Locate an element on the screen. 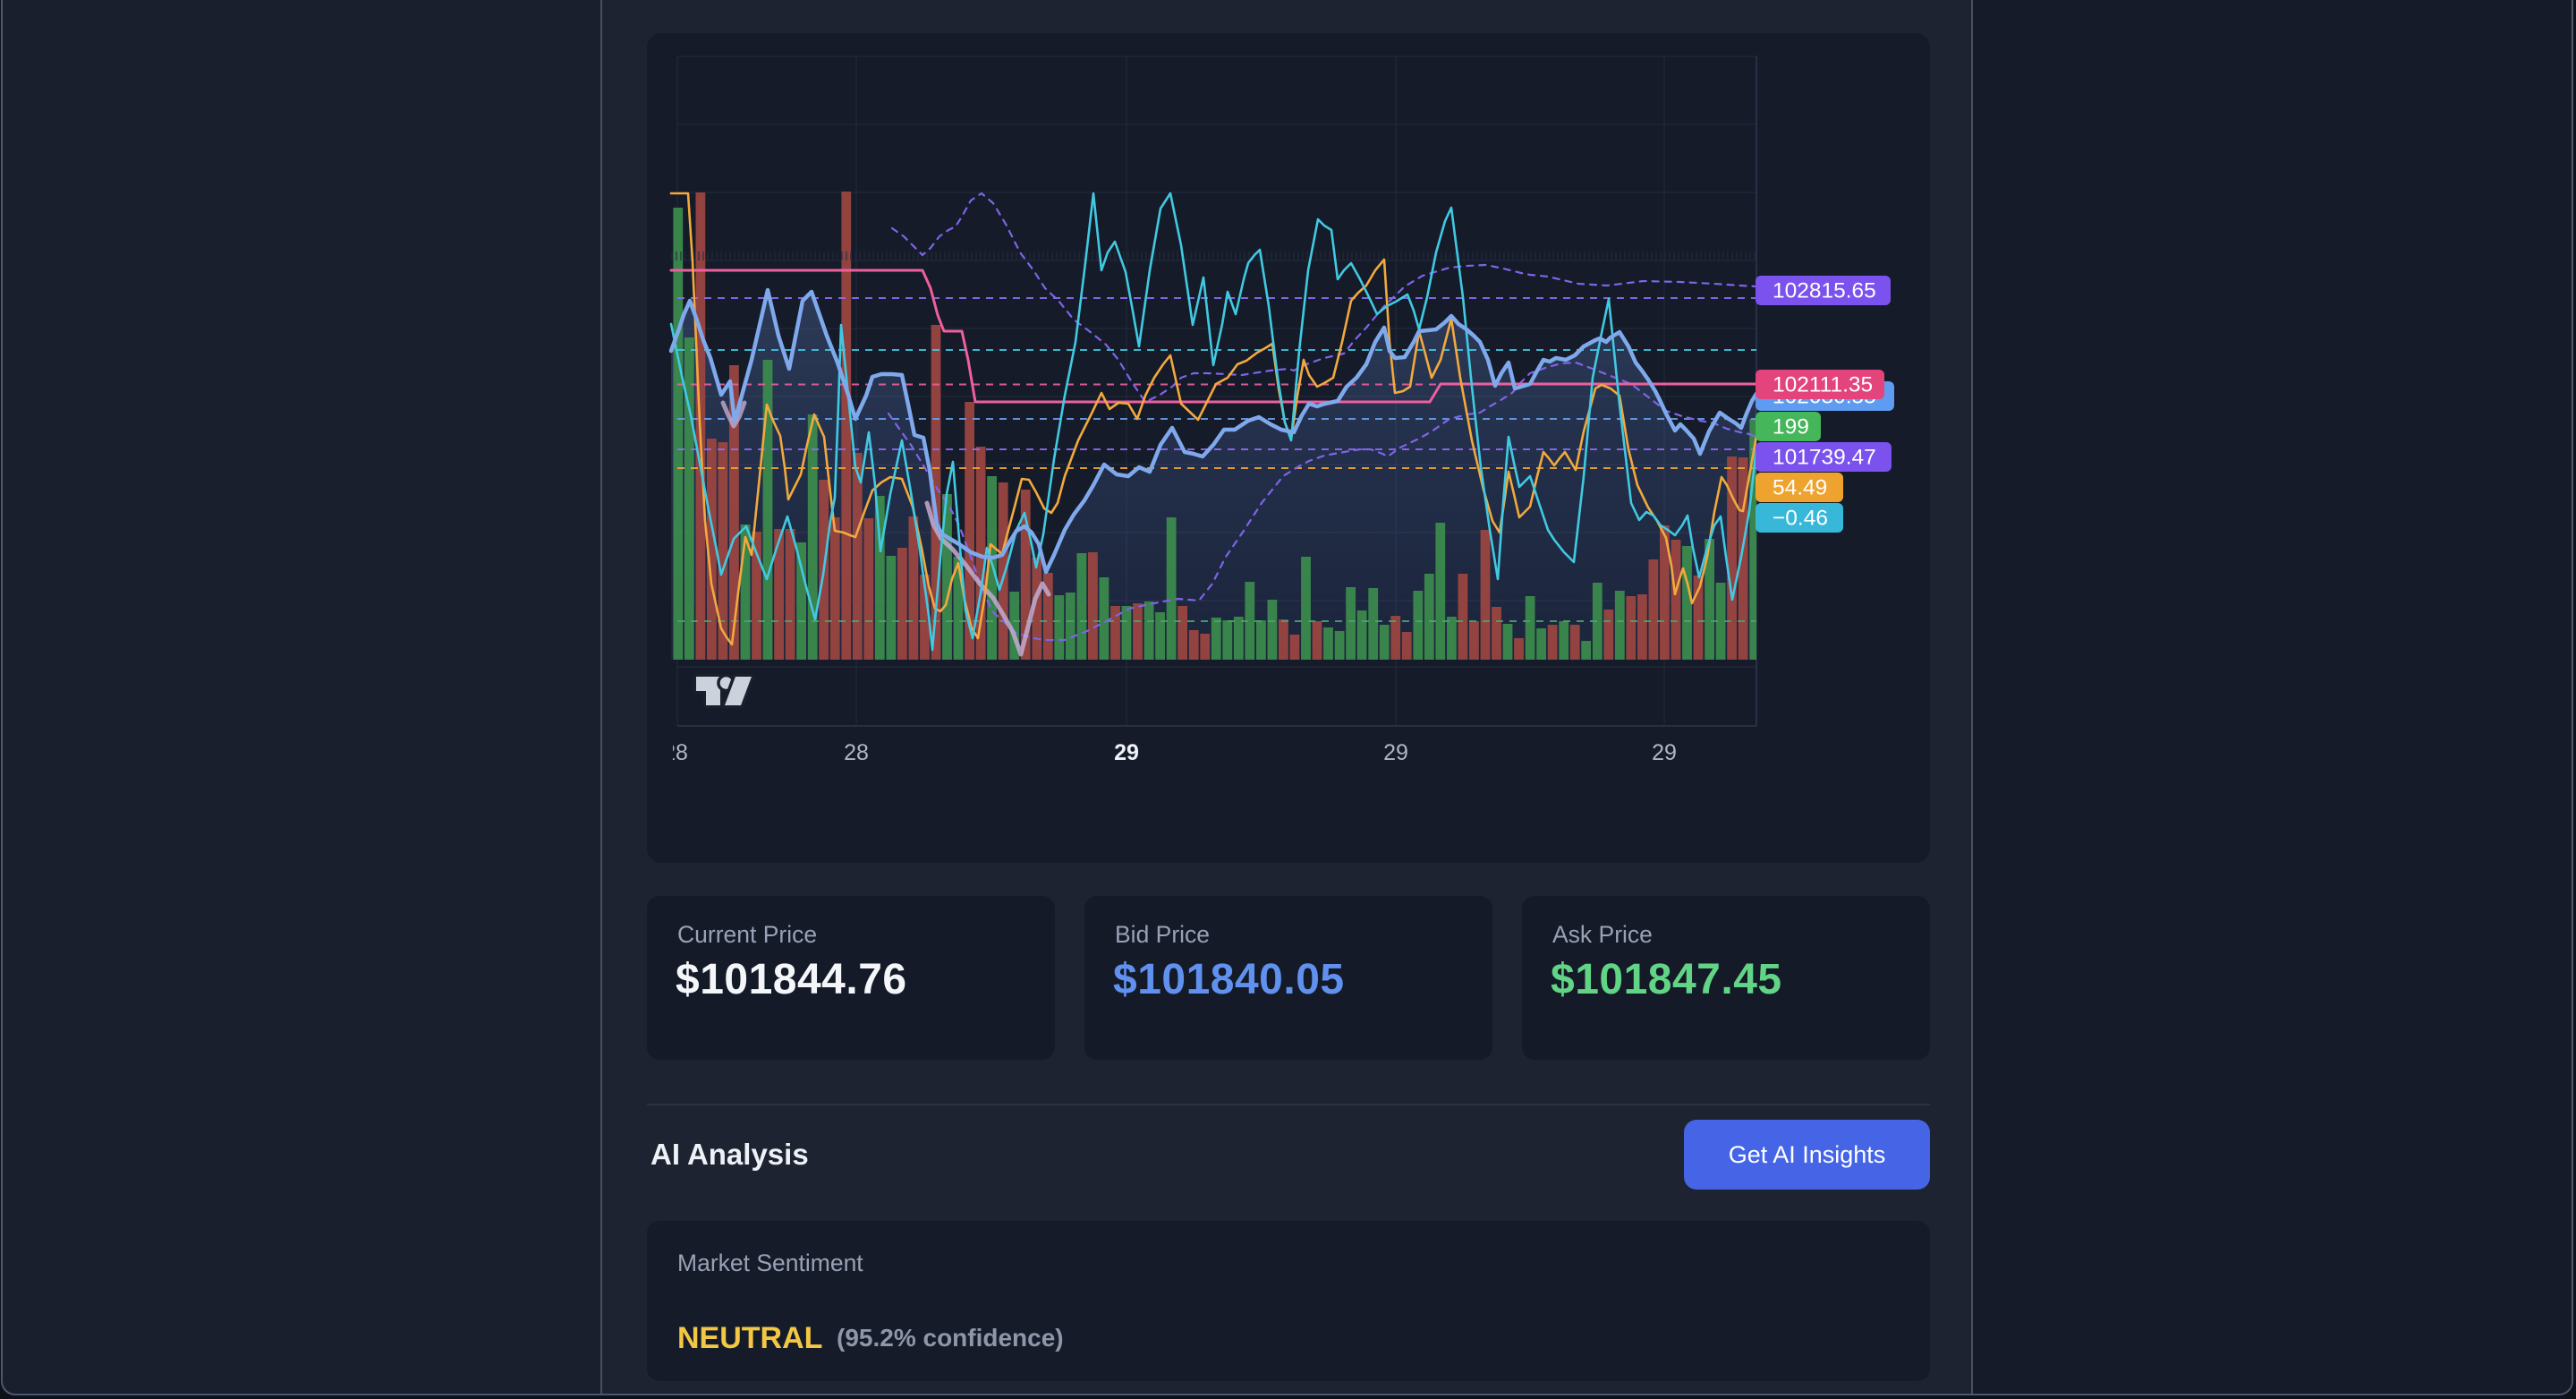 The image size is (2576, 1399). svg-text: 54.49 is located at coordinates (1800, 488).